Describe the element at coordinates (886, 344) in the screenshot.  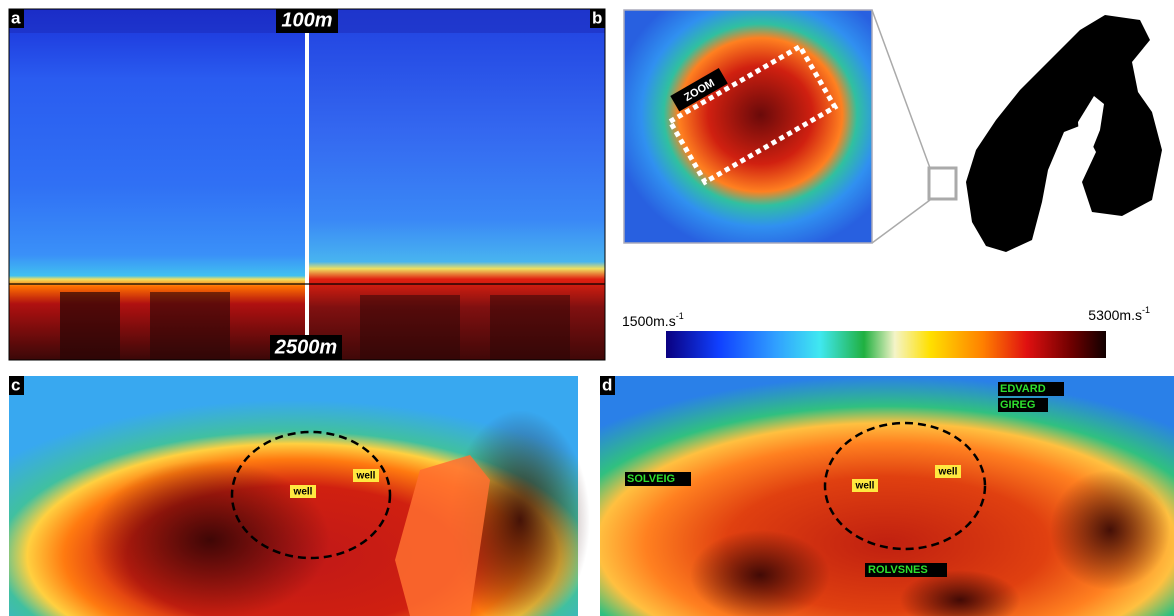
I see `colorbar-ramp` at that location.